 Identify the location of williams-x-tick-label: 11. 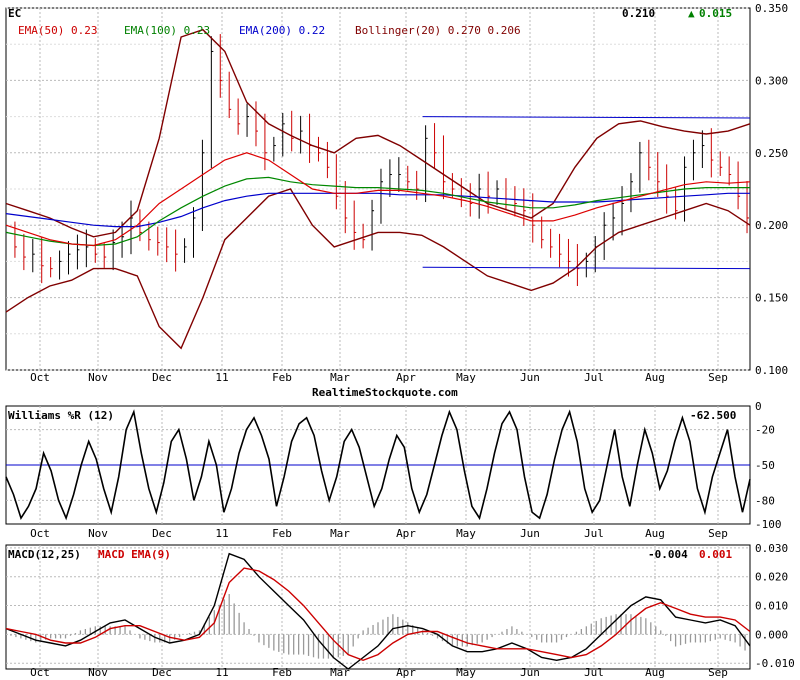
(221, 533).